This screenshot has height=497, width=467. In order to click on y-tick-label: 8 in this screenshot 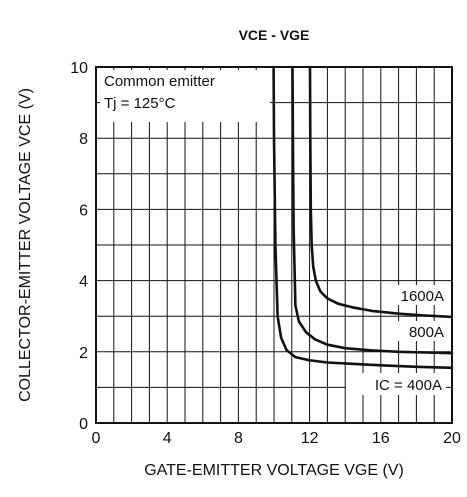, I will do `click(83, 139)`.